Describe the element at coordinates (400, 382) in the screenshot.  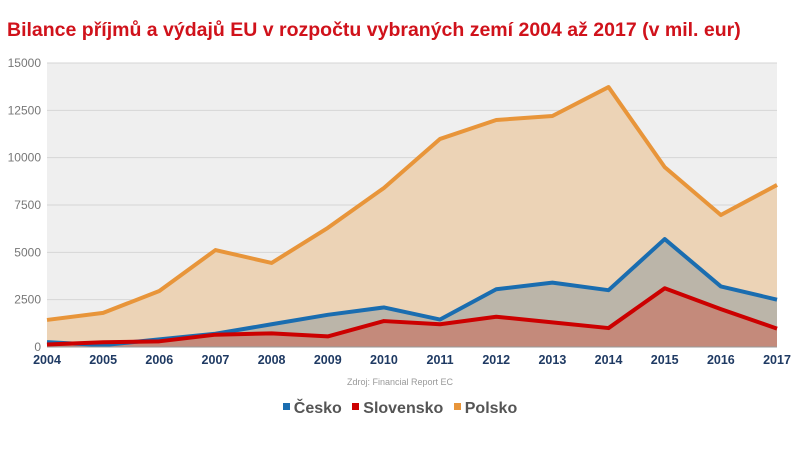
I see `source-note: Zdroj: Financial Report EC` at that location.